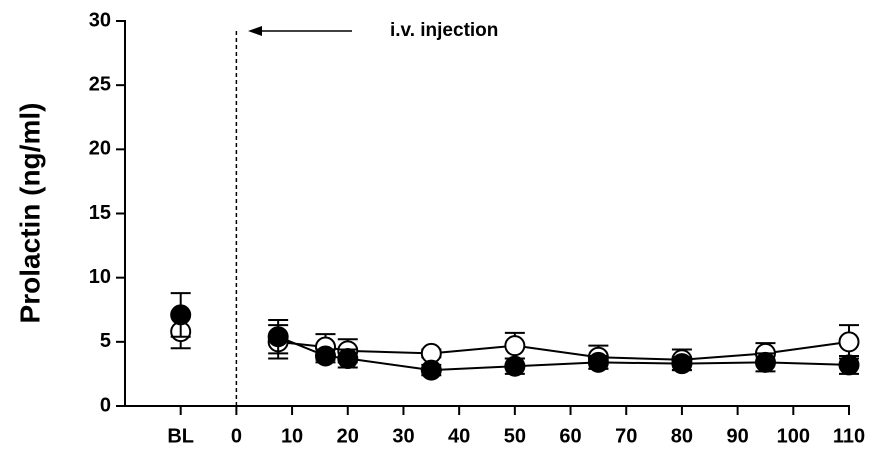  I want to click on y-tick-label: 10, so click(100, 277).